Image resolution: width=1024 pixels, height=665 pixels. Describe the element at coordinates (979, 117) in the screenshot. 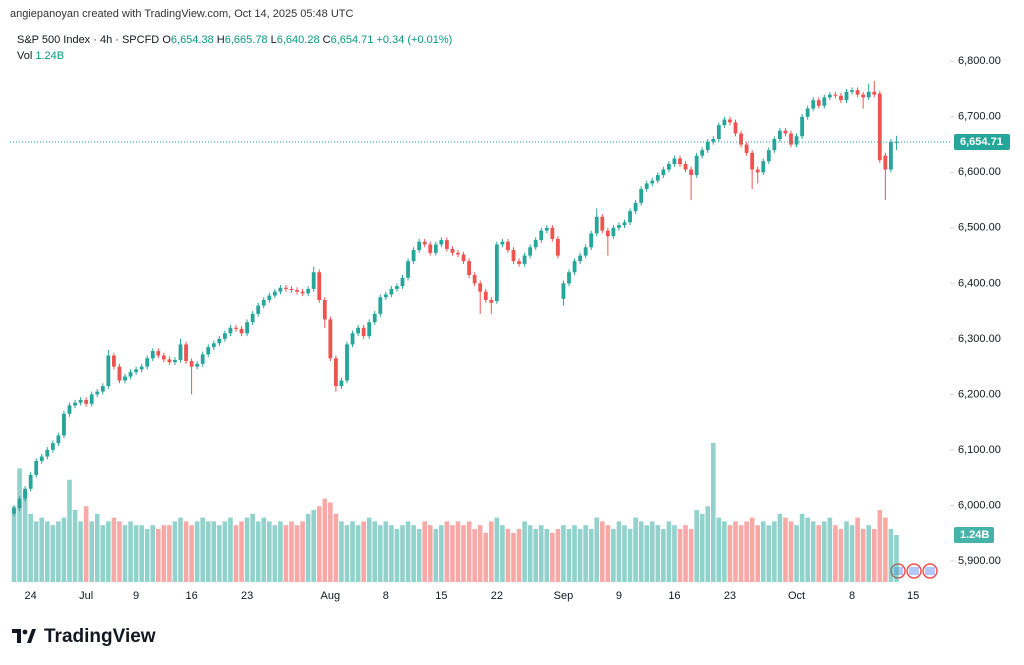

I see `y-tick-label: 6,700.00` at that location.